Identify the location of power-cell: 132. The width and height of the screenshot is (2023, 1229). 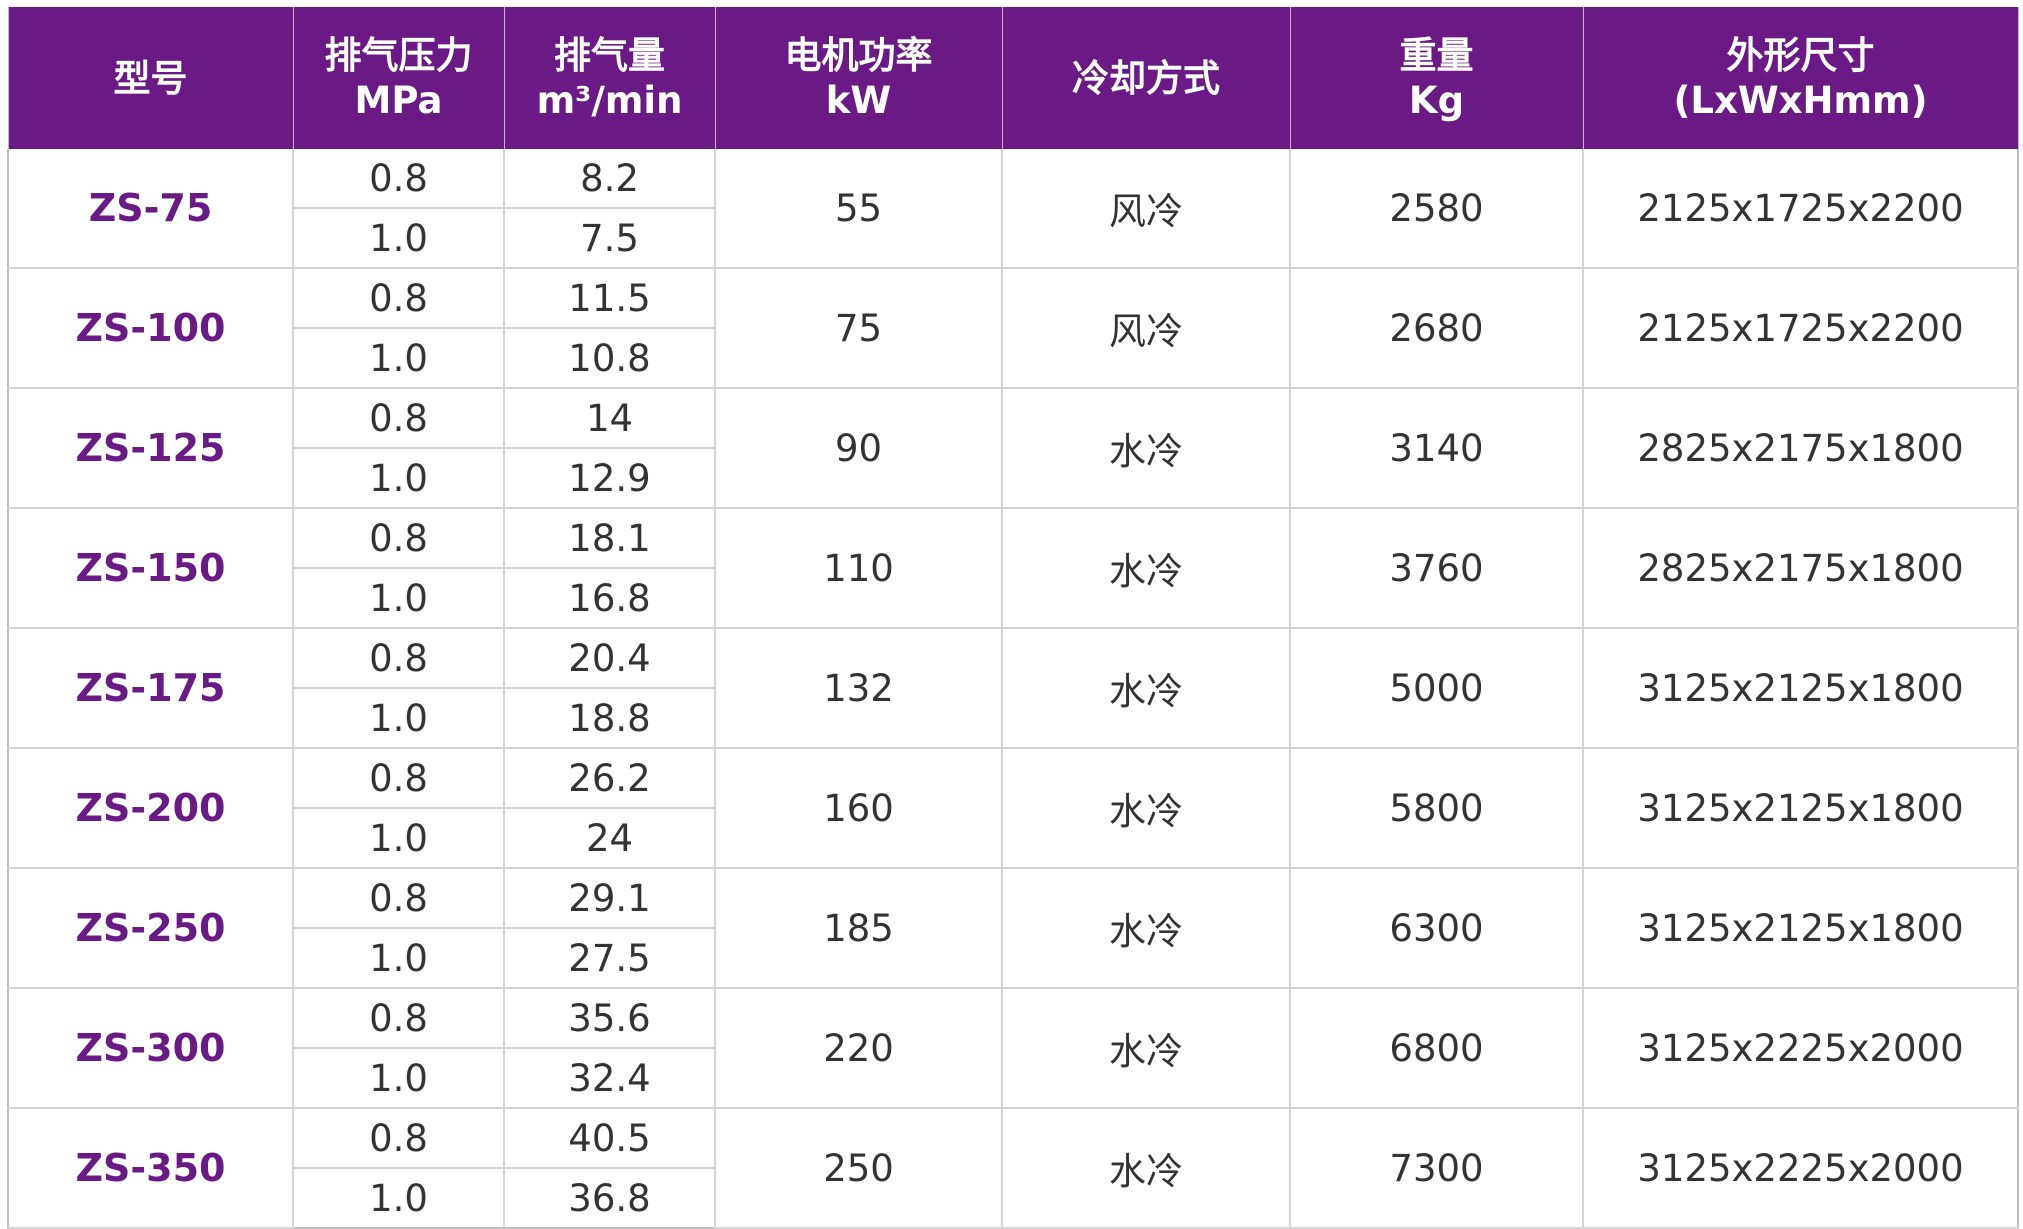
(858, 688).